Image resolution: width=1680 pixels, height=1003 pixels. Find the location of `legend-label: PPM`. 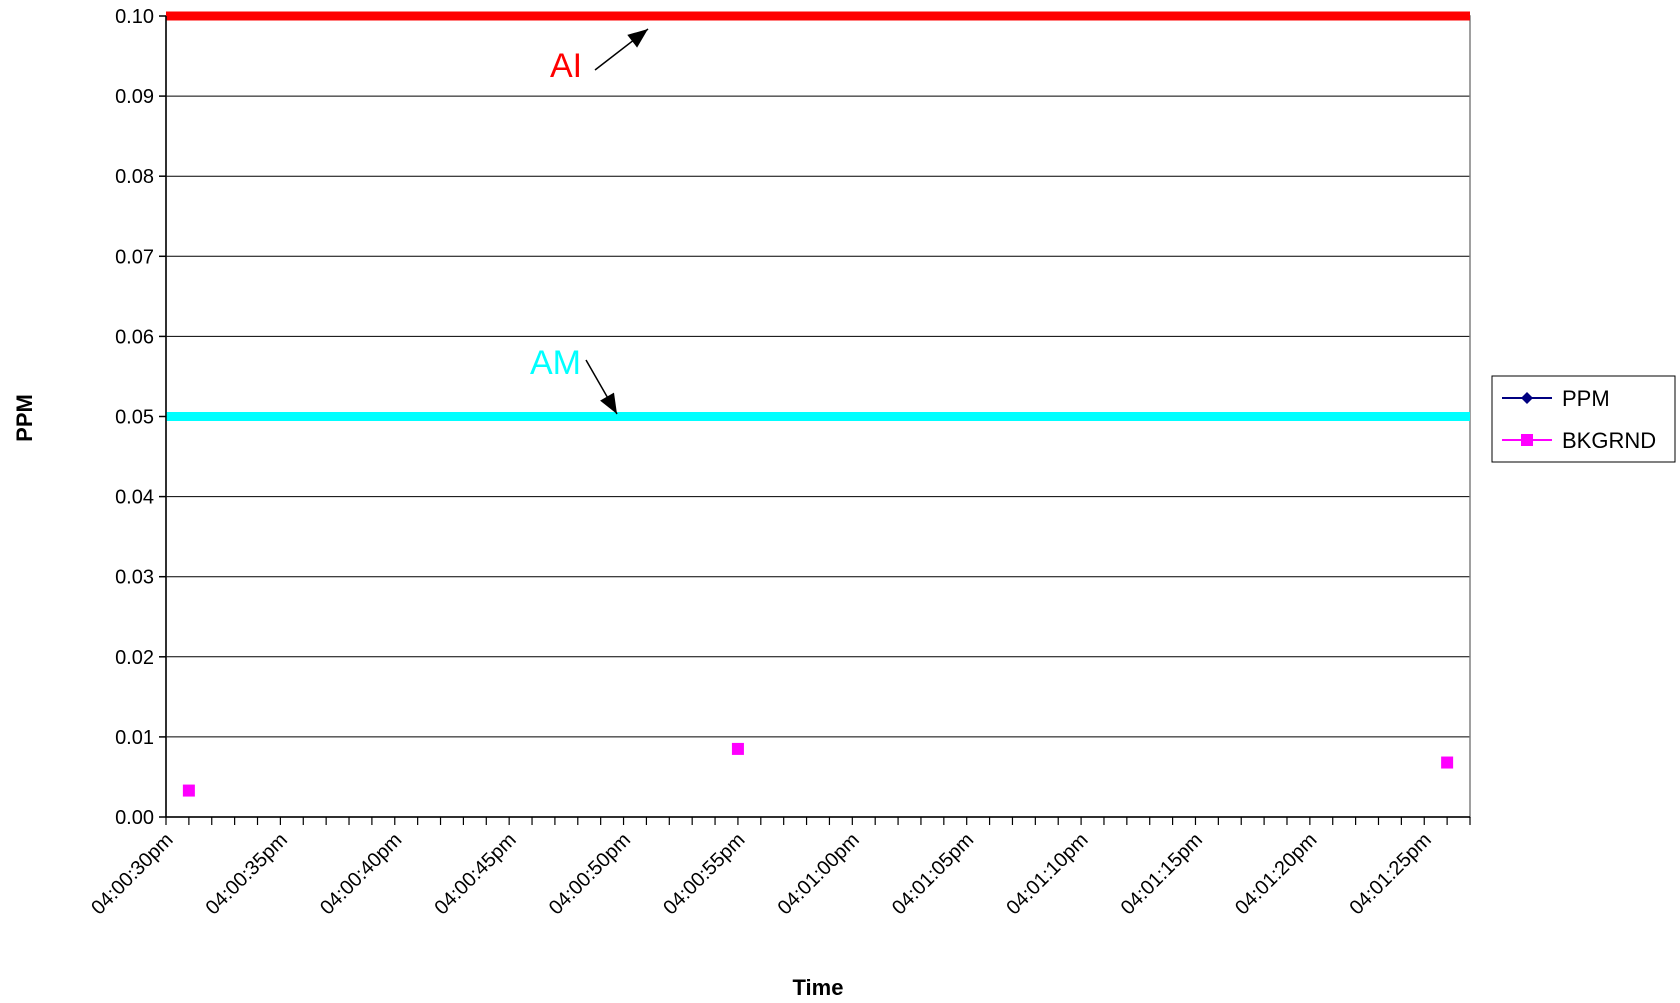

legend-label: PPM is located at coordinates (1586, 398).